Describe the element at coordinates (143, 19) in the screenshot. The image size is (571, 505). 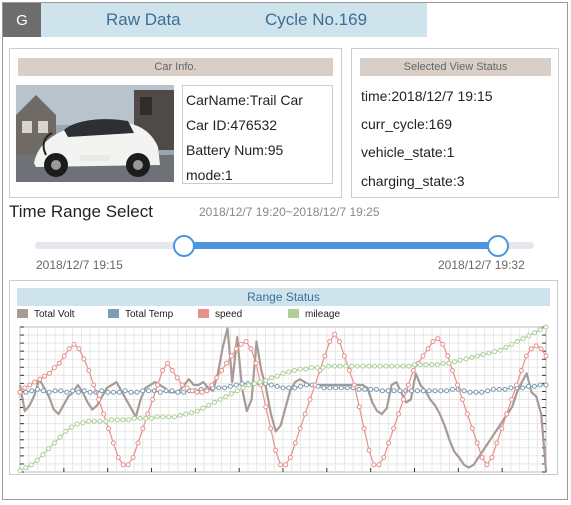
I see `page-title: Raw Data` at that location.